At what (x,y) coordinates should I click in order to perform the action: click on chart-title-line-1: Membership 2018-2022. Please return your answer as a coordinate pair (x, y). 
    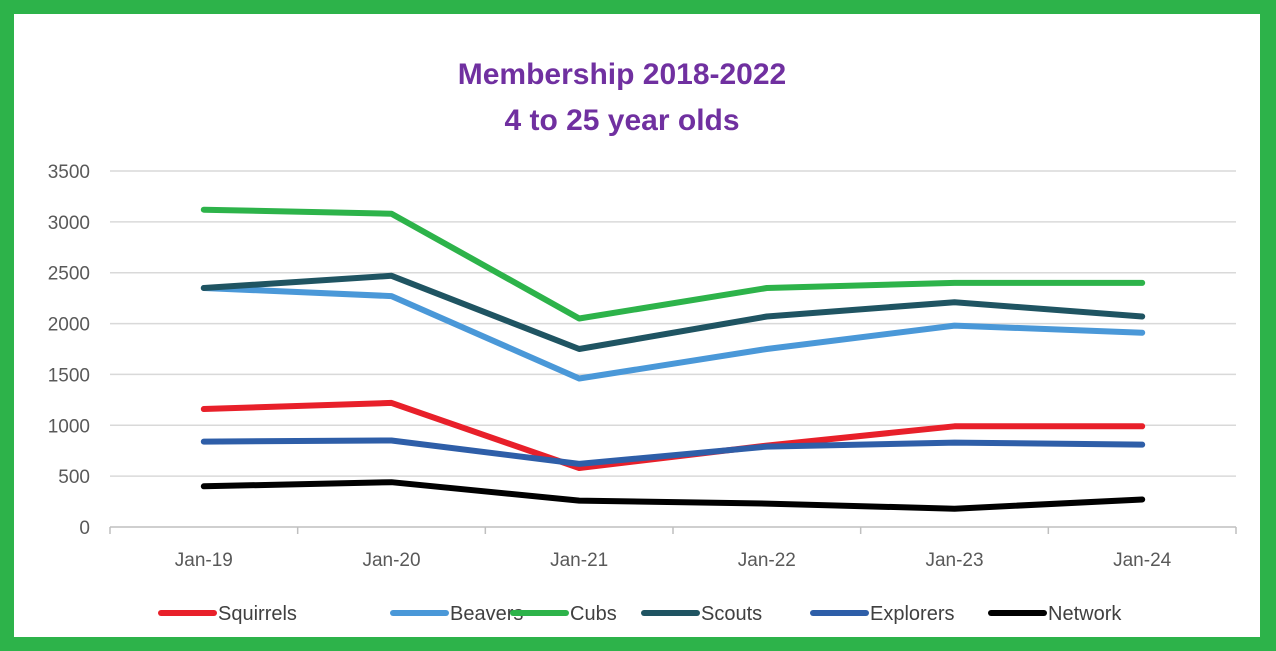
    Looking at the image, I should click on (622, 74).